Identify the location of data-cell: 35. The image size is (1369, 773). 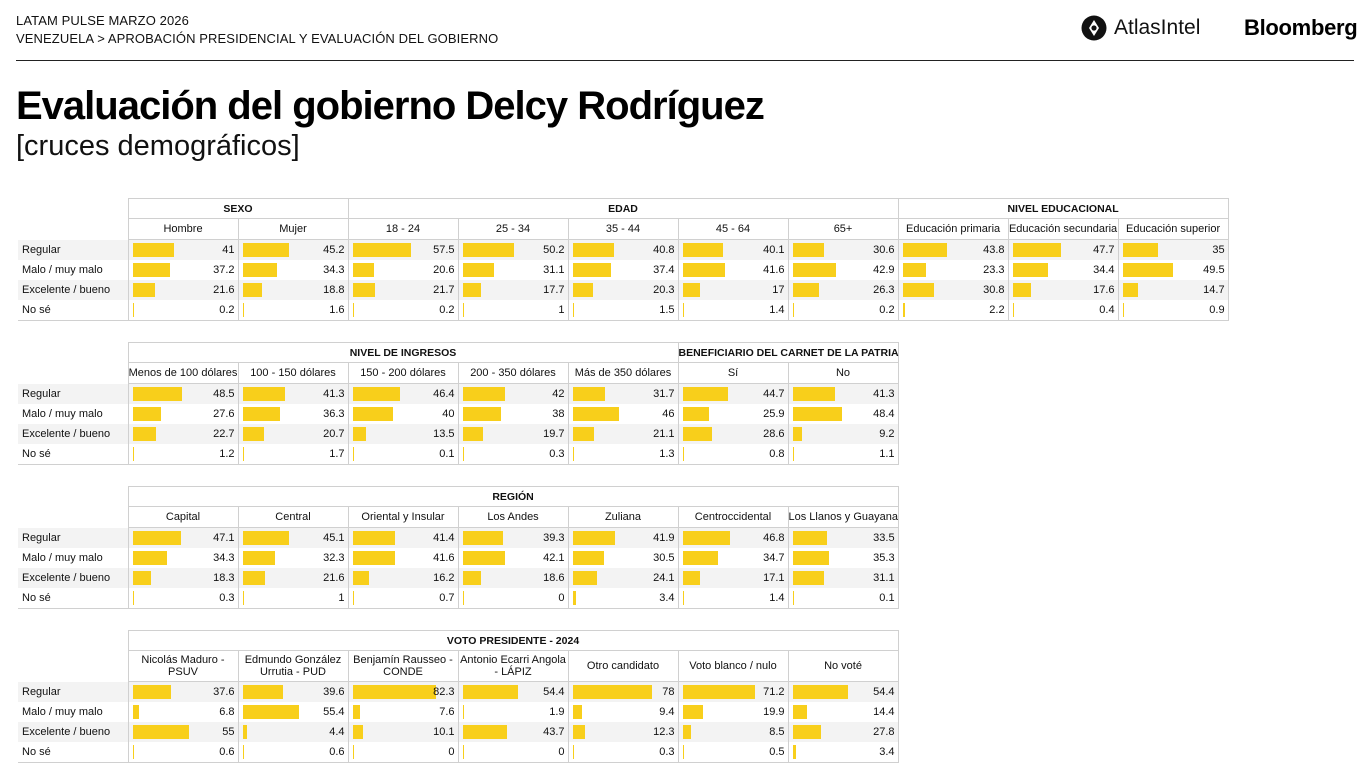
(1173, 249).